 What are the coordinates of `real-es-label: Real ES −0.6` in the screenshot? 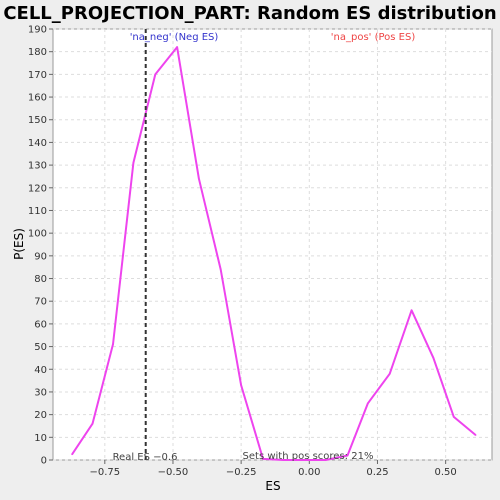 It's located at (145, 457).